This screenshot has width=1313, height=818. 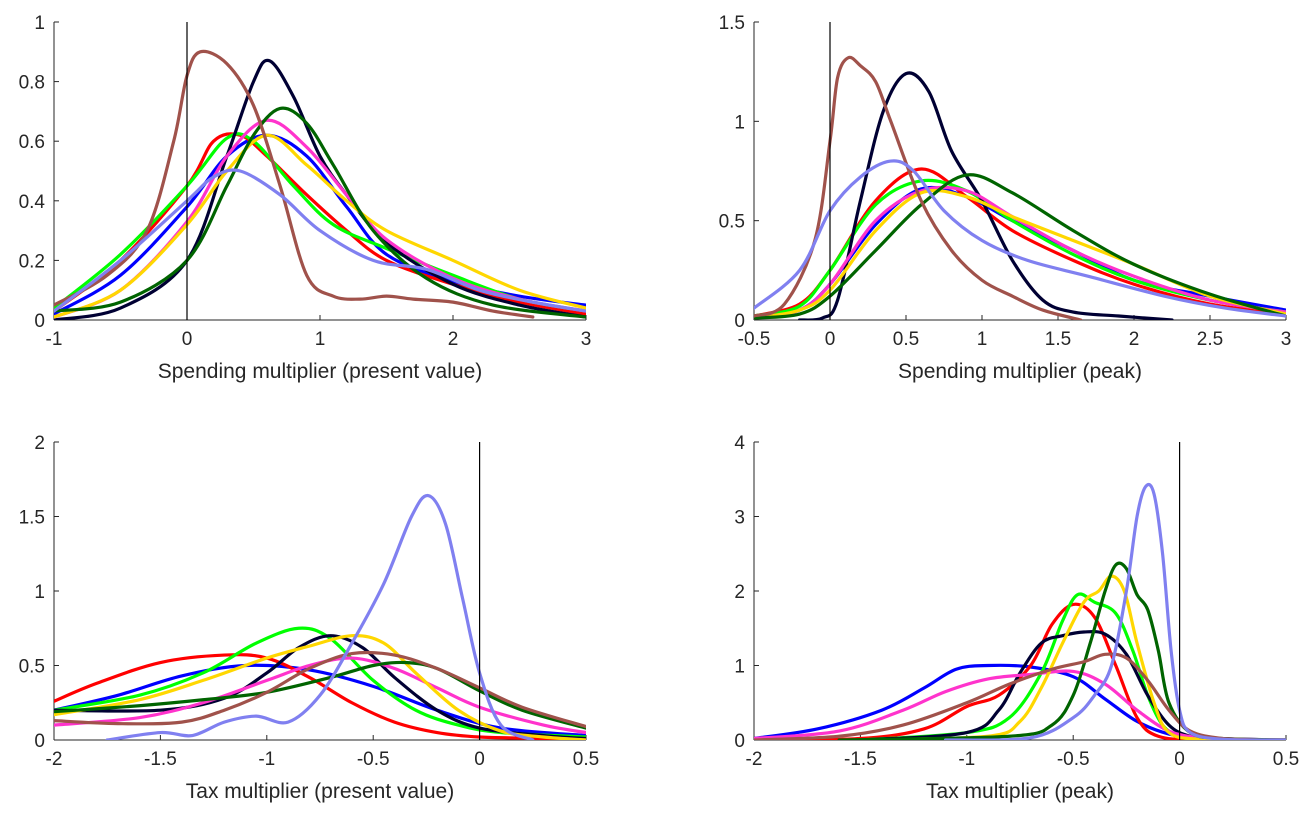 I want to click on x-axis-label: Spending multiplier (present value), so click(x=320, y=371).